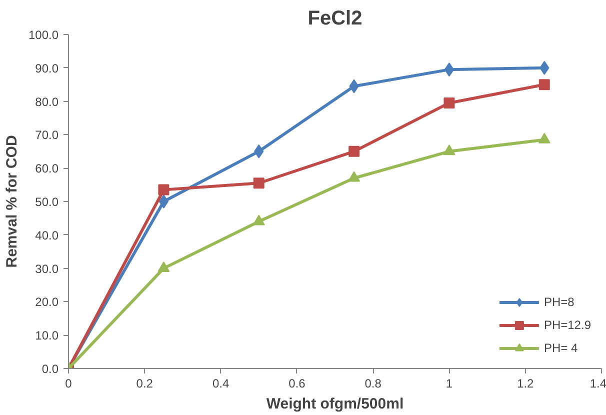 The width and height of the screenshot is (606, 415). Describe the element at coordinates (11, 201) in the screenshot. I see `y-axis-title: Remval % for COD` at that location.